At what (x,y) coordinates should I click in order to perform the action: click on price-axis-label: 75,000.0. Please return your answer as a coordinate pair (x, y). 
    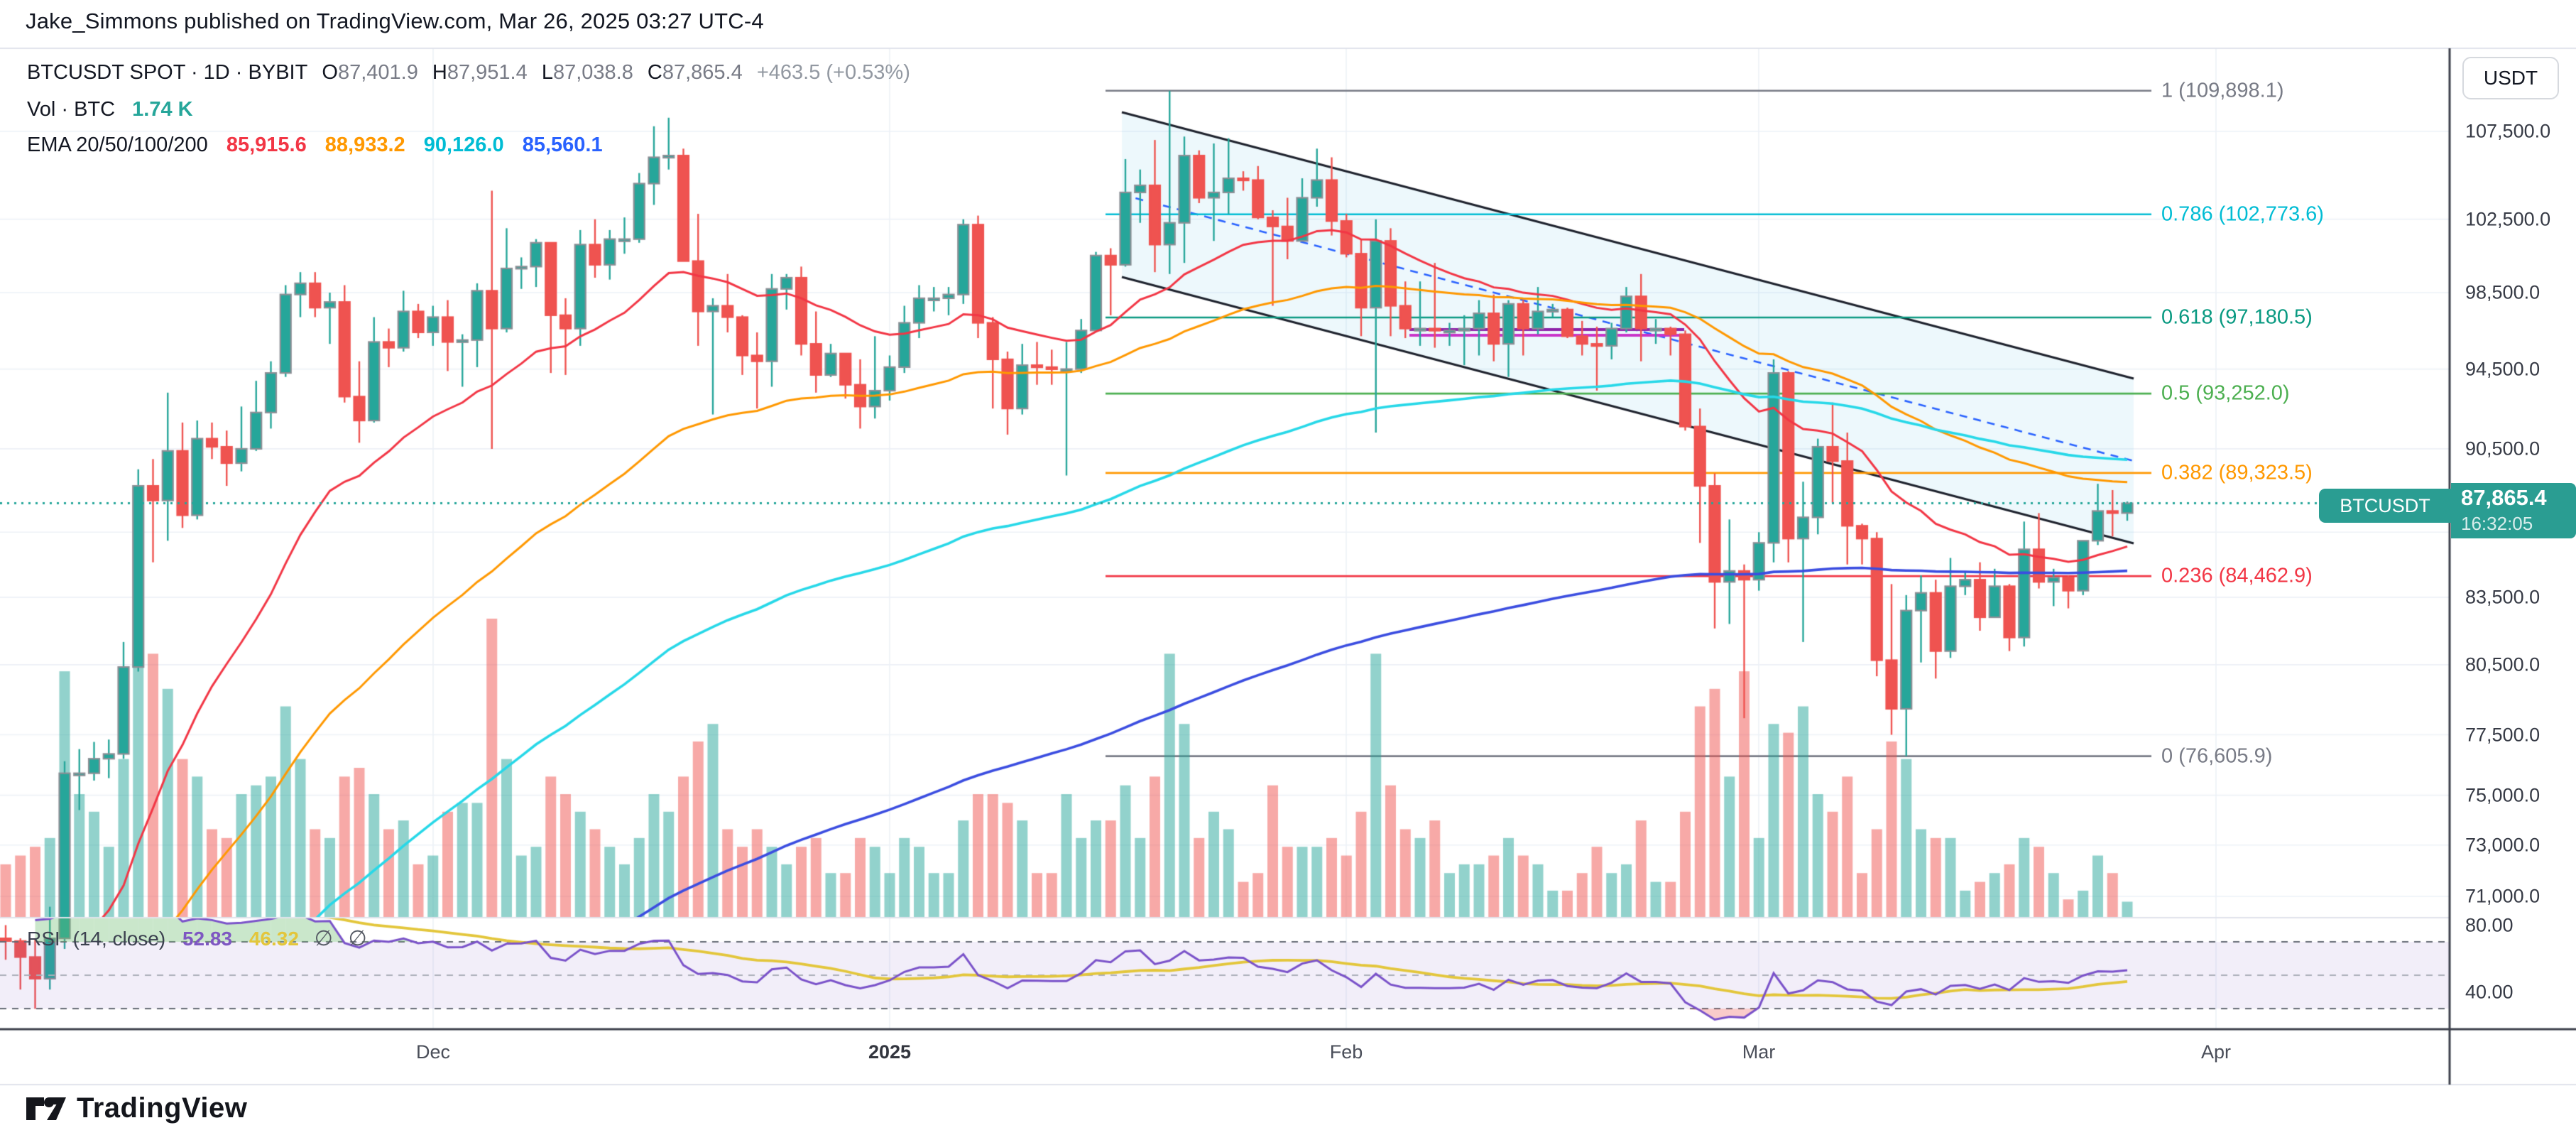
    Looking at the image, I should click on (2502, 795).